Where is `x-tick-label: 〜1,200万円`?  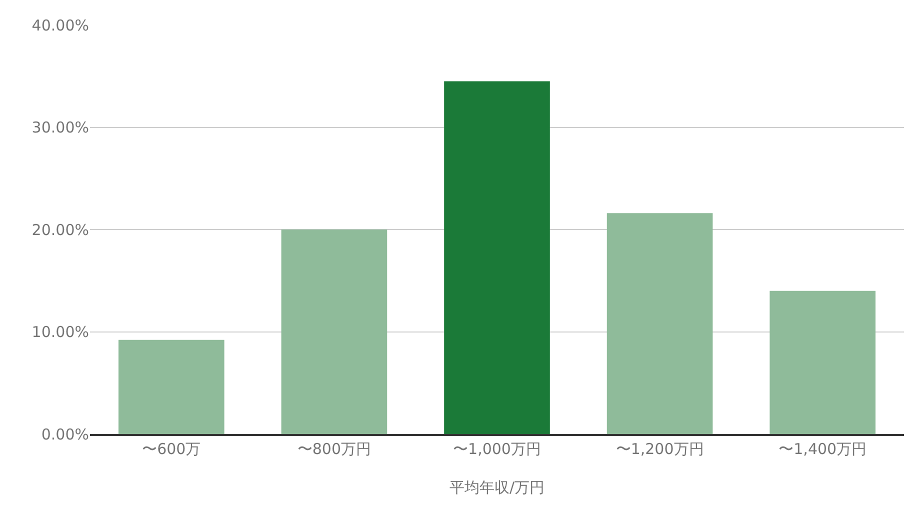
x-tick-label: 〜1,200万円 is located at coordinates (660, 449).